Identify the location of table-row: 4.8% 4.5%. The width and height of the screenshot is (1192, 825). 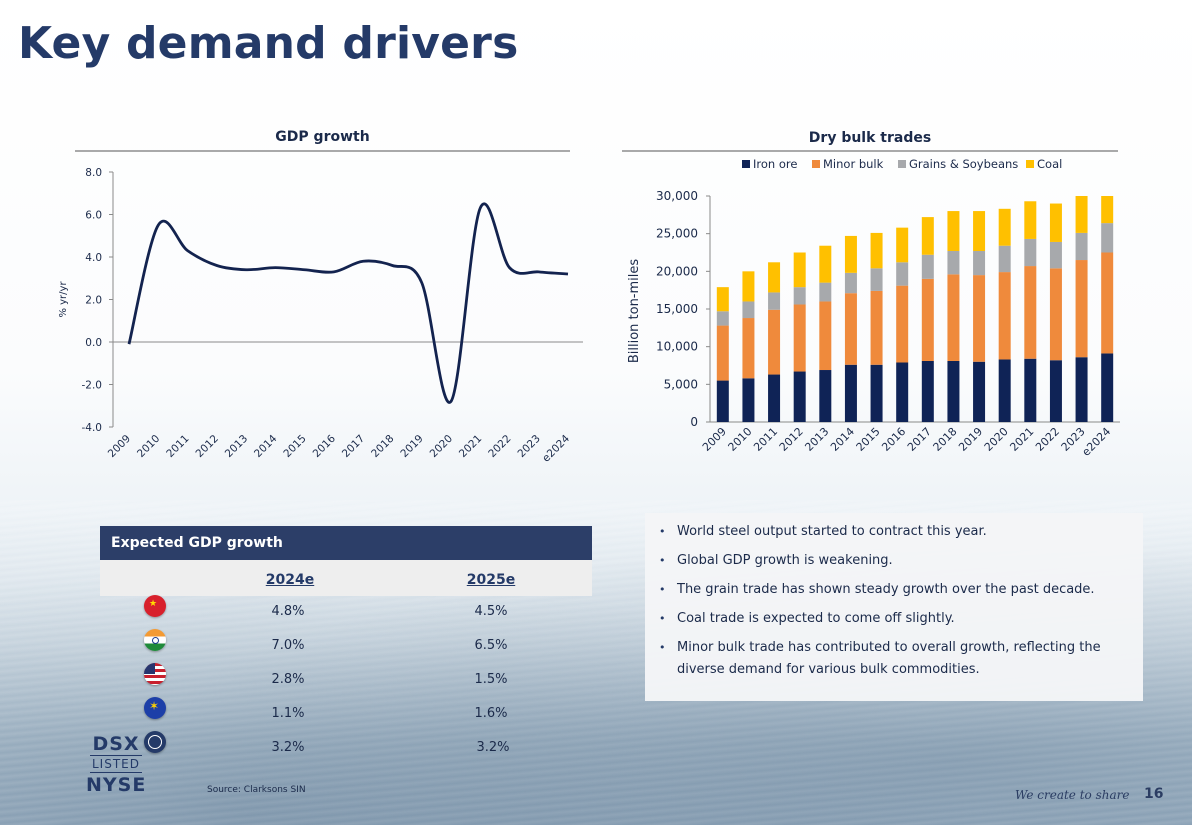
(346, 612).